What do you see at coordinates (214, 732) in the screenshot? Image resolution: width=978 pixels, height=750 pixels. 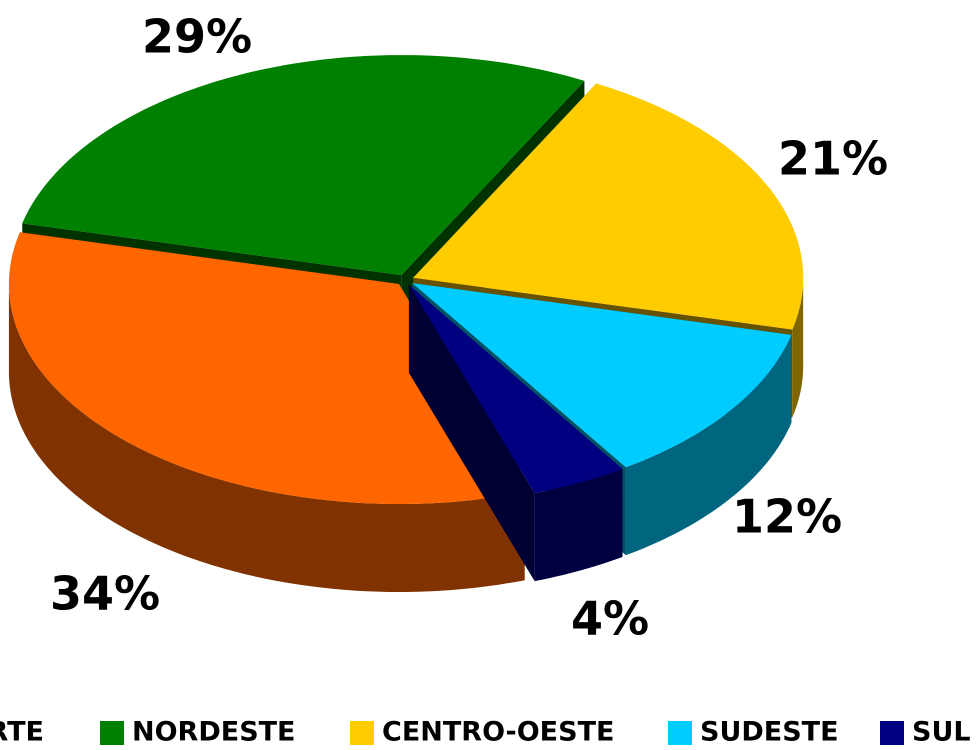 I see `legend-label: NORDESTE` at bounding box center [214, 732].